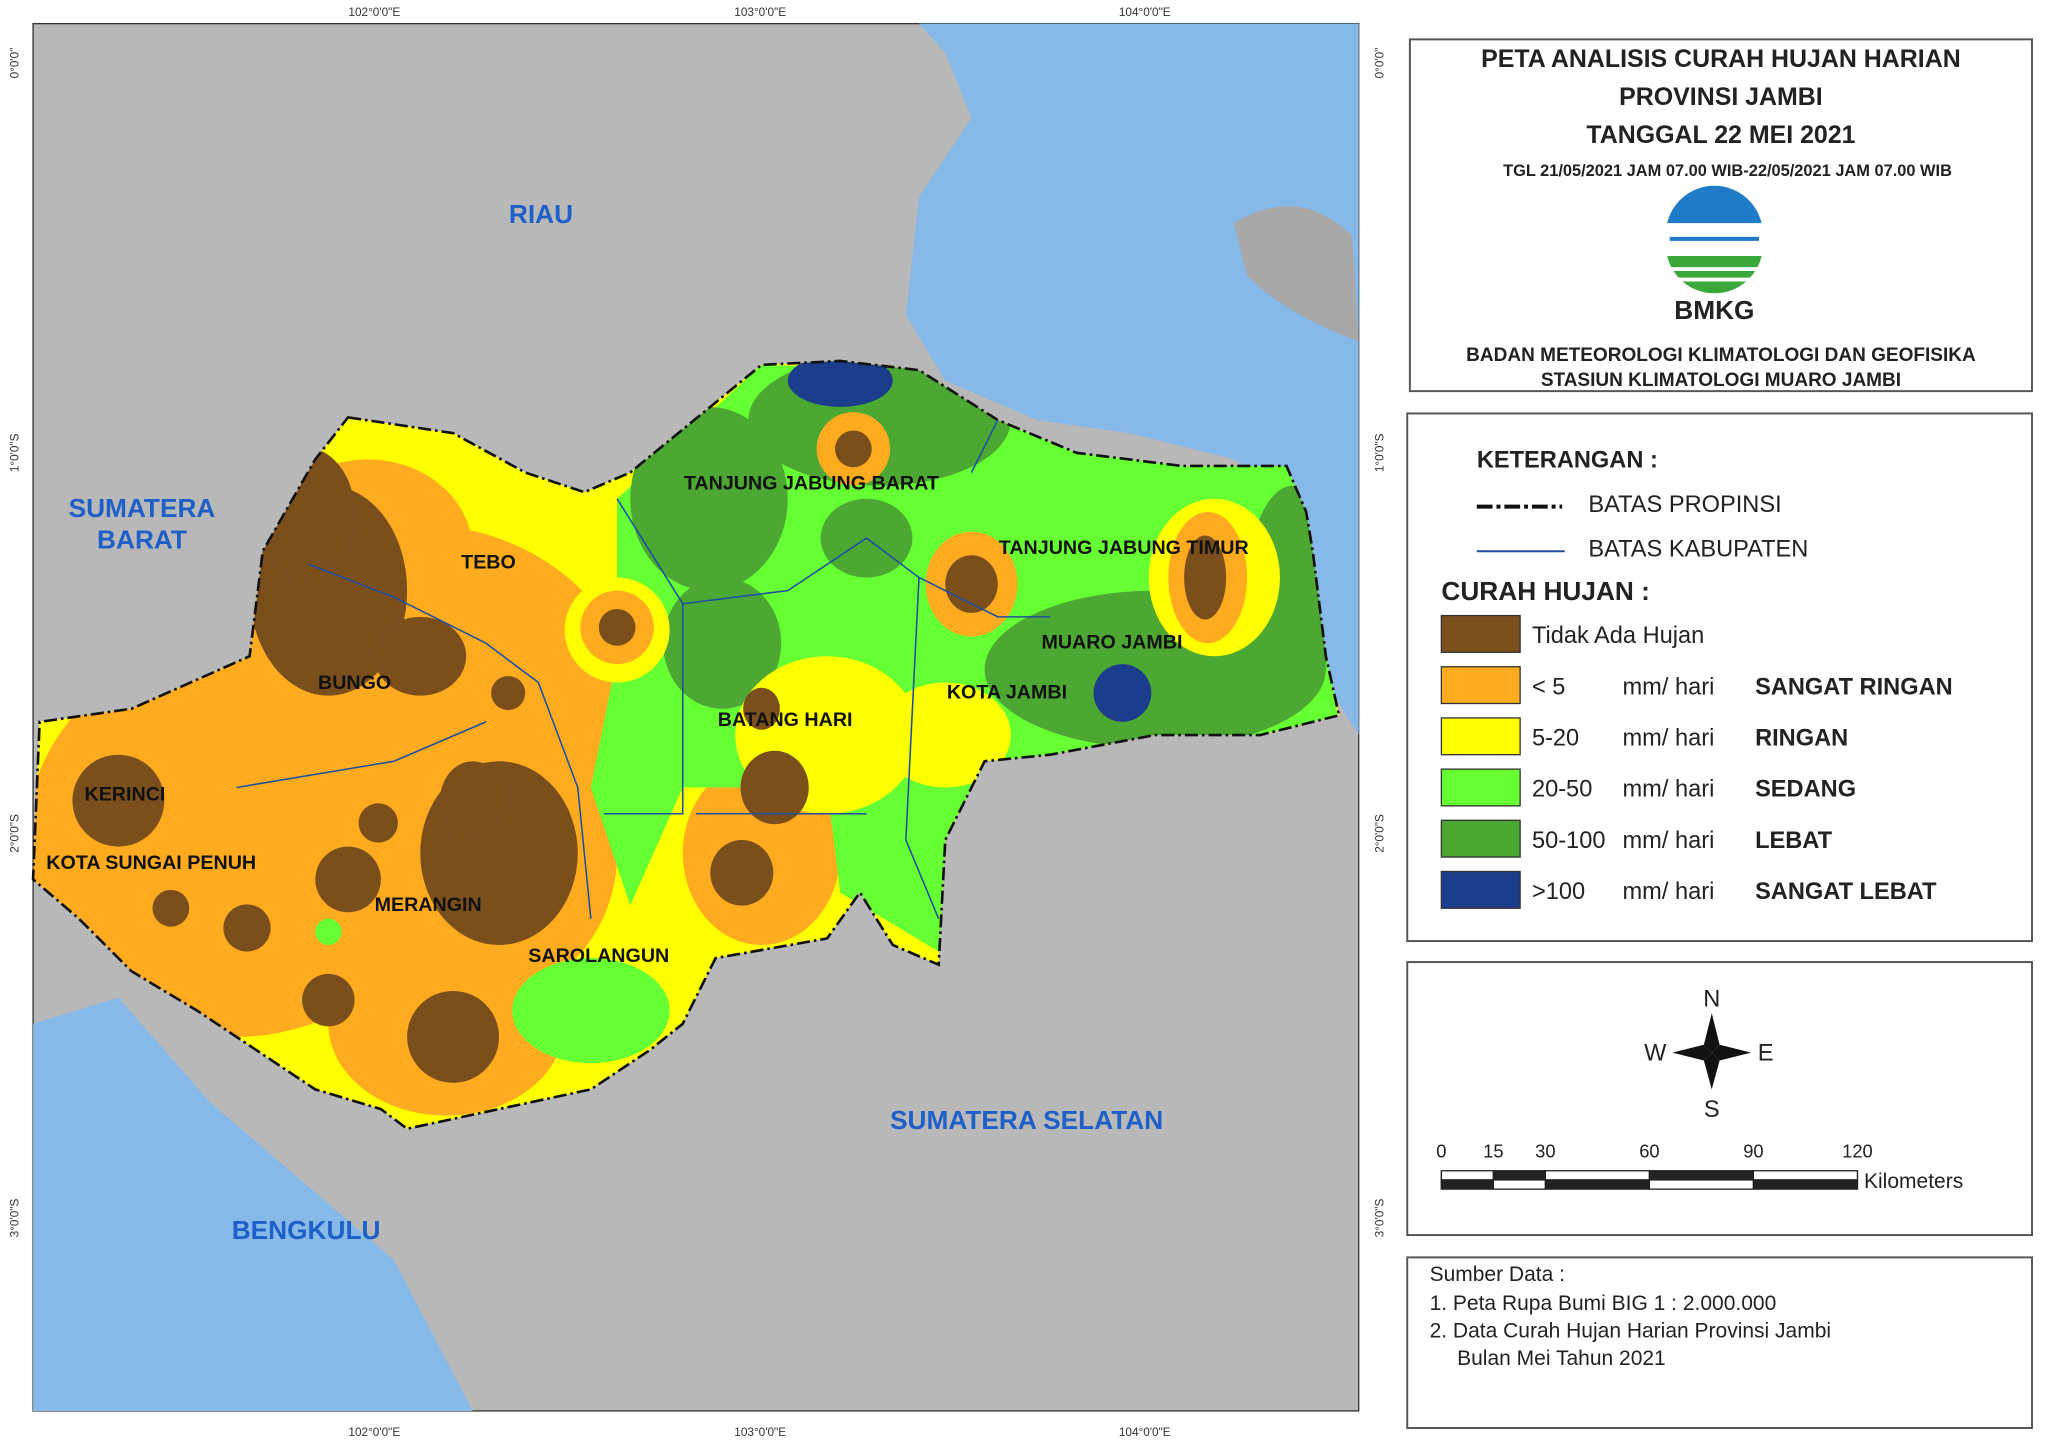 The width and height of the screenshot is (2048, 1449). Describe the element at coordinates (1712, 1110) in the screenshot. I see `compass-label: S` at that location.